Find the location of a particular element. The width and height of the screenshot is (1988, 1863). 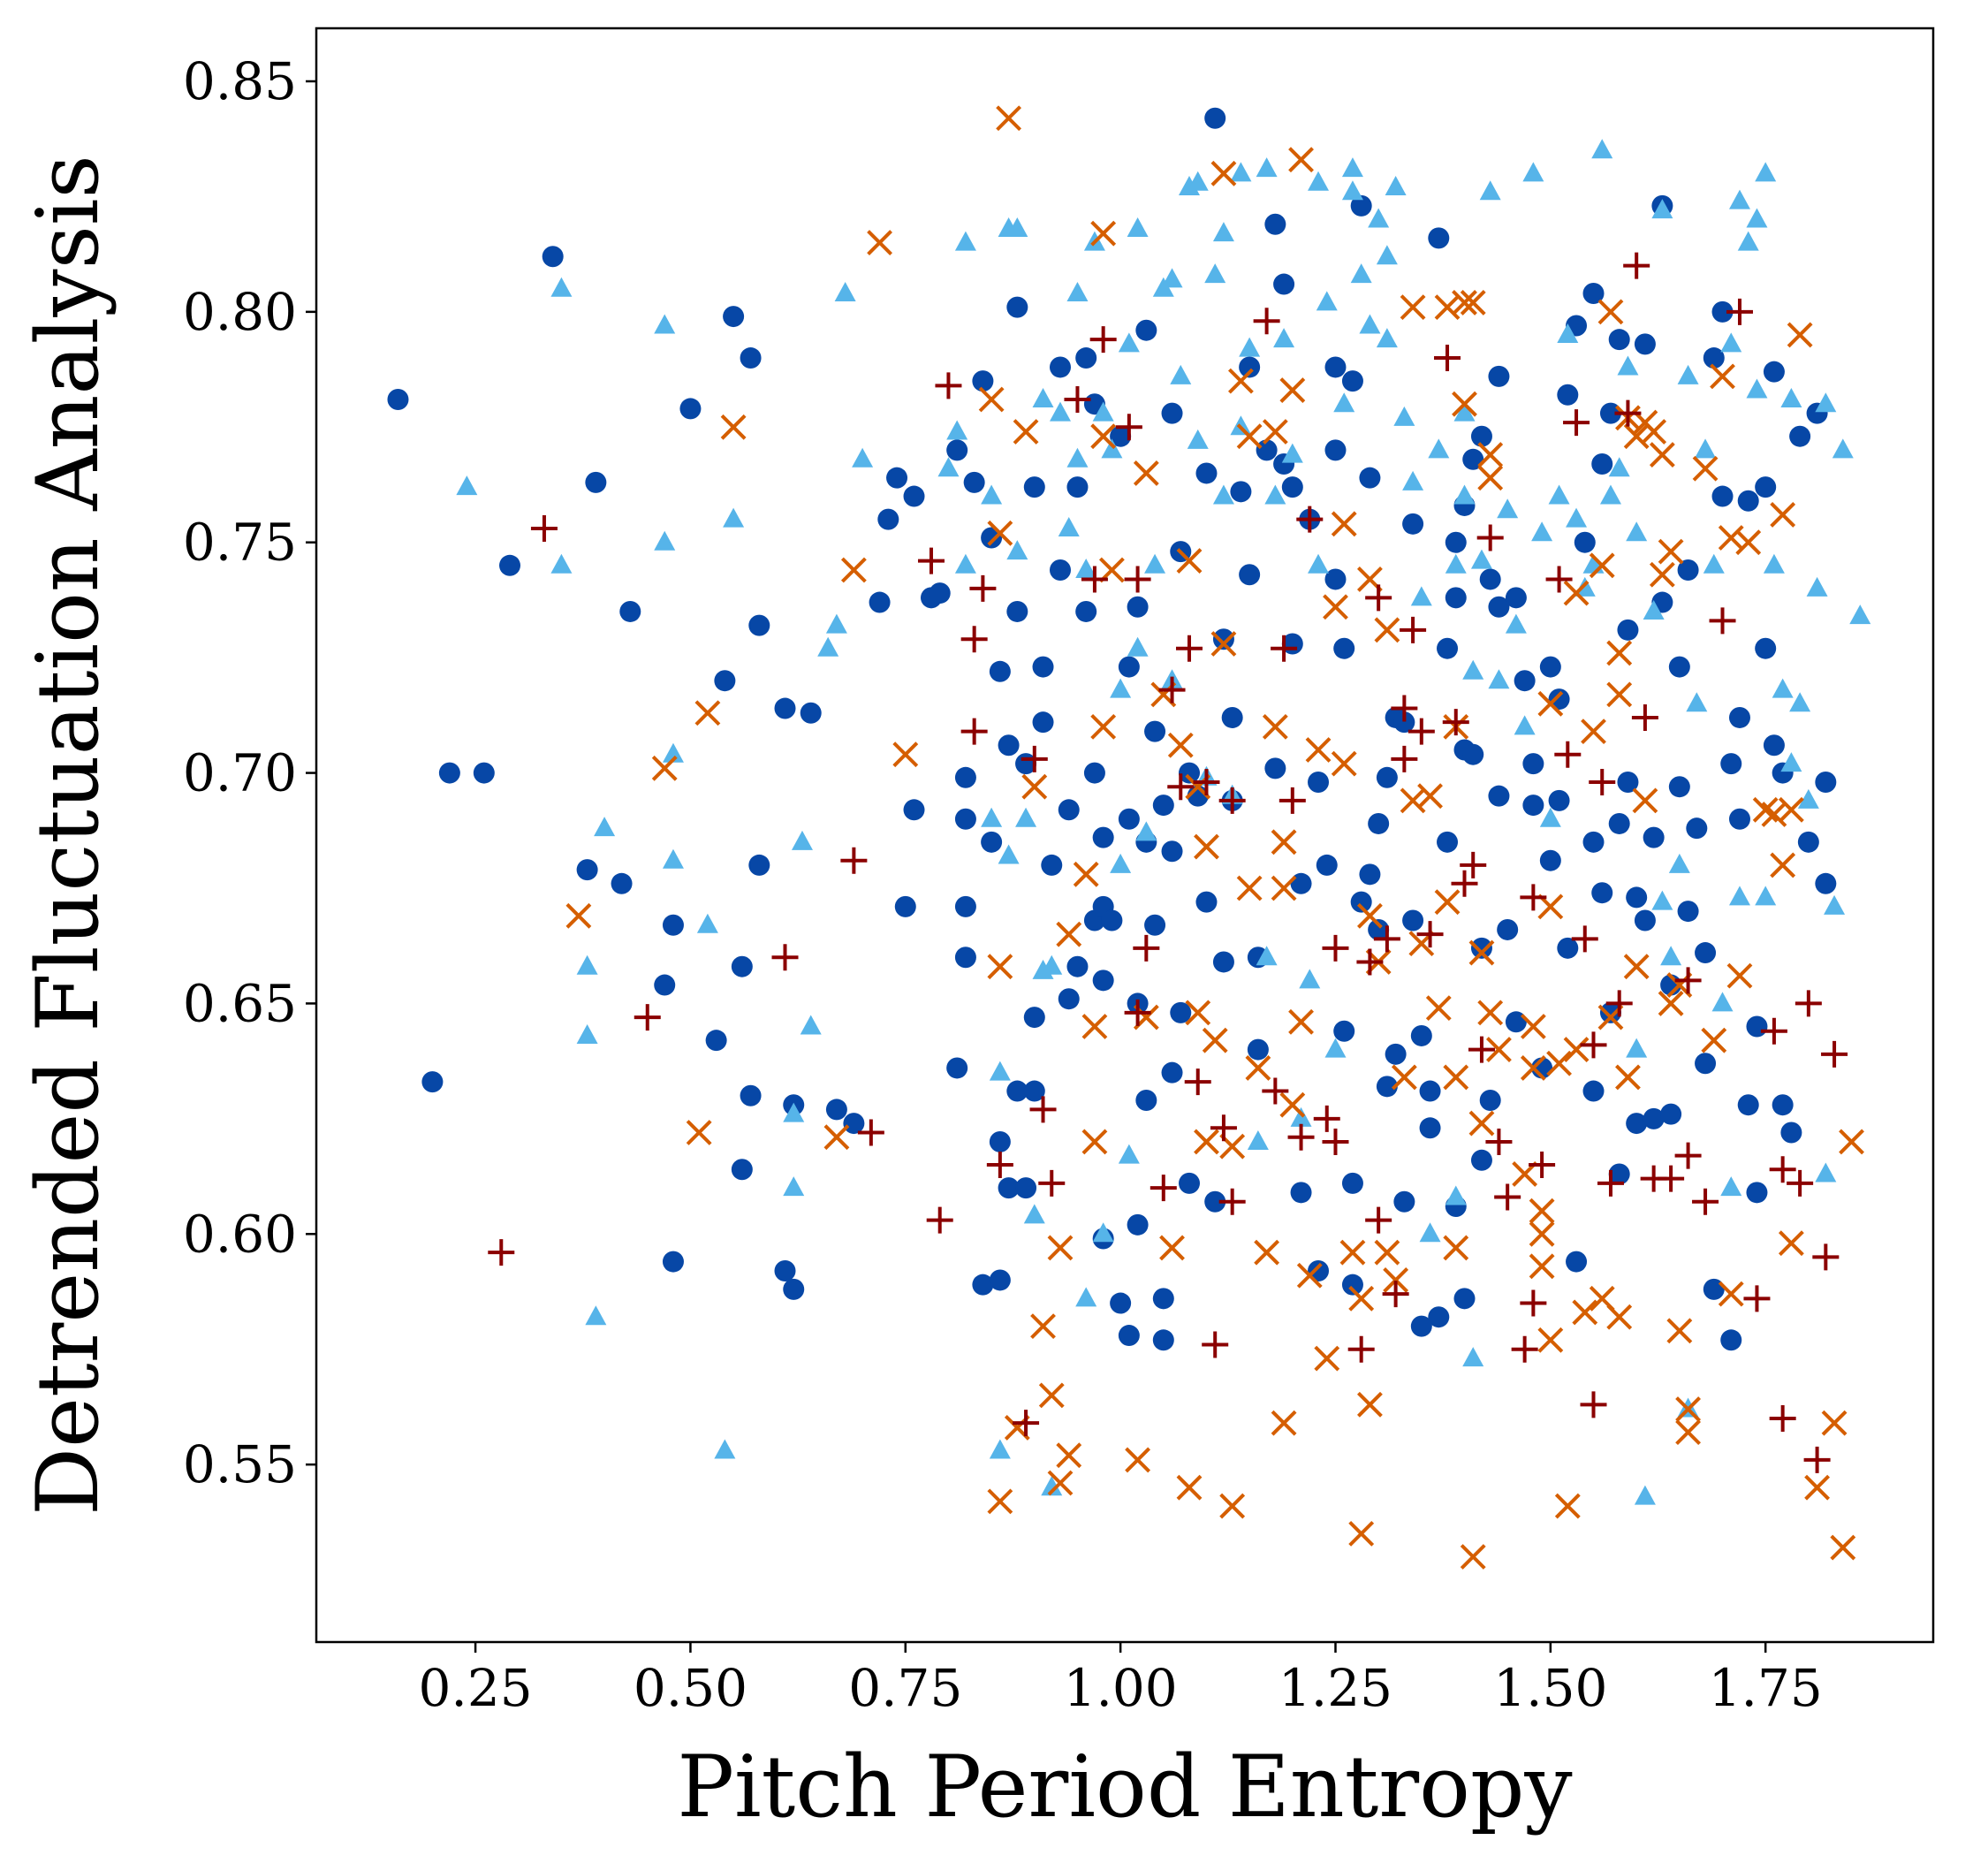

y-axis-label: Detrended Fluctuation Analysis is located at coordinates (68, 835).